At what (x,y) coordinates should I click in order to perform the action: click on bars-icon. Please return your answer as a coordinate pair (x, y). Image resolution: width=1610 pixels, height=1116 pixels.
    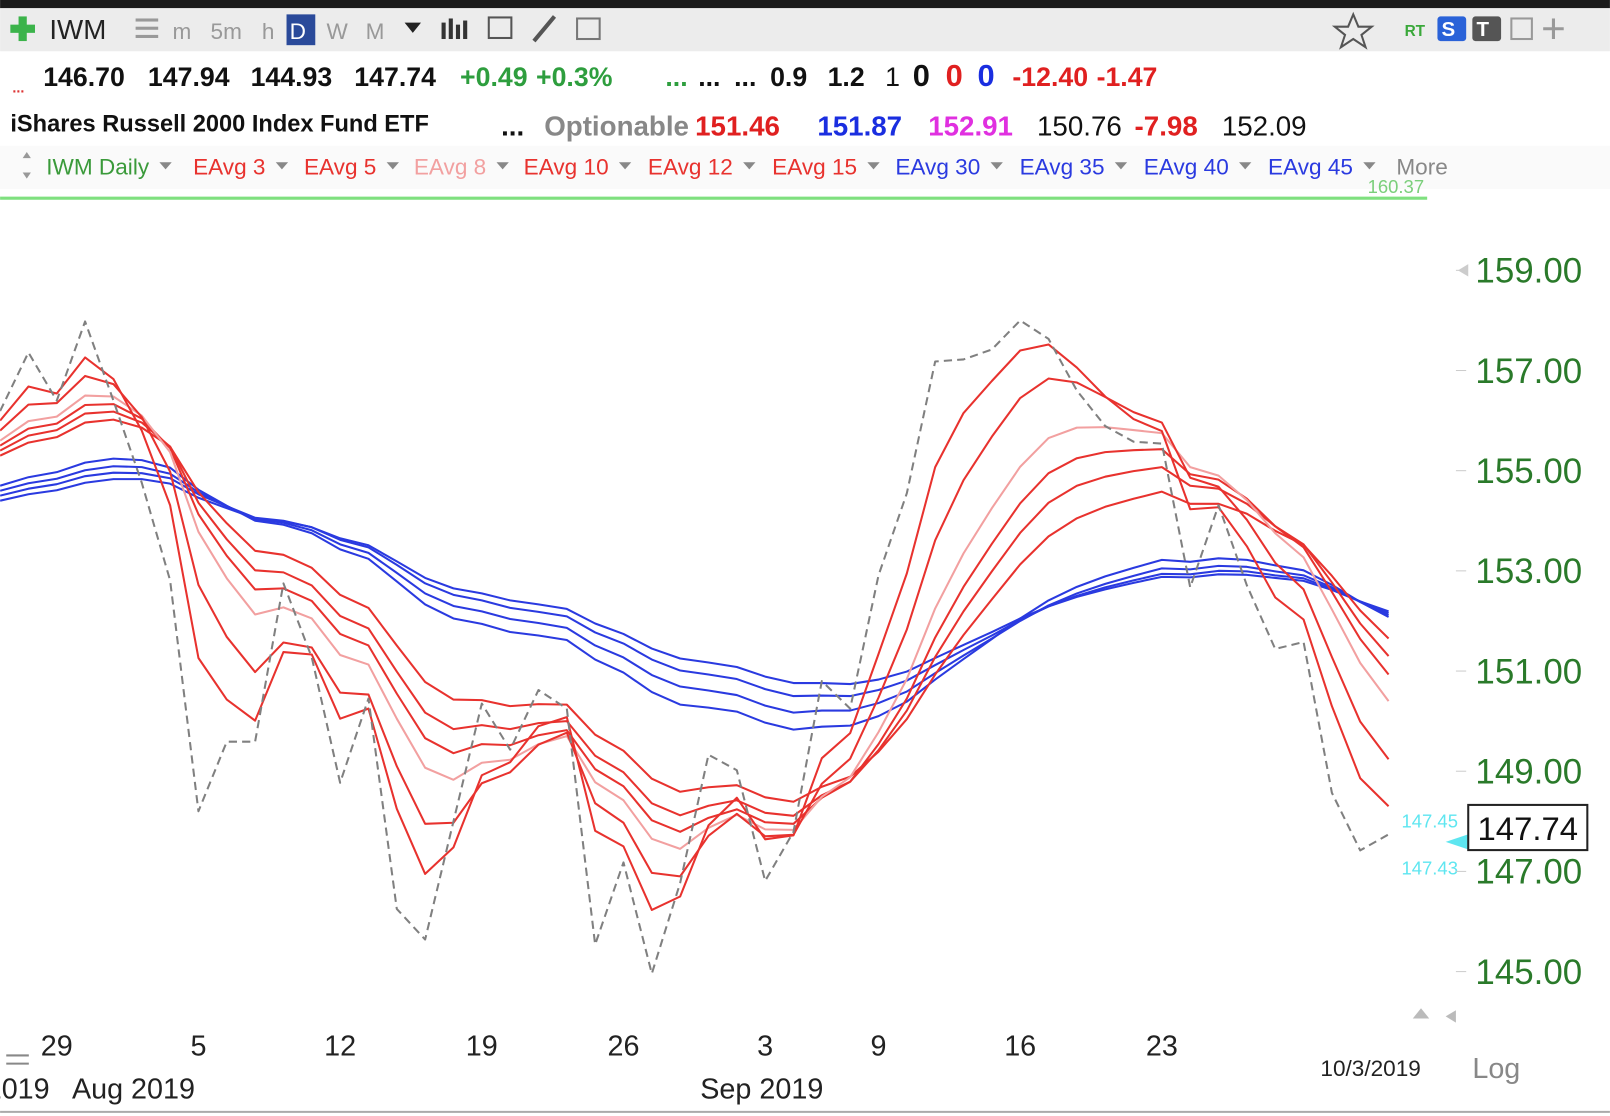
    Looking at the image, I should click on (454, 29).